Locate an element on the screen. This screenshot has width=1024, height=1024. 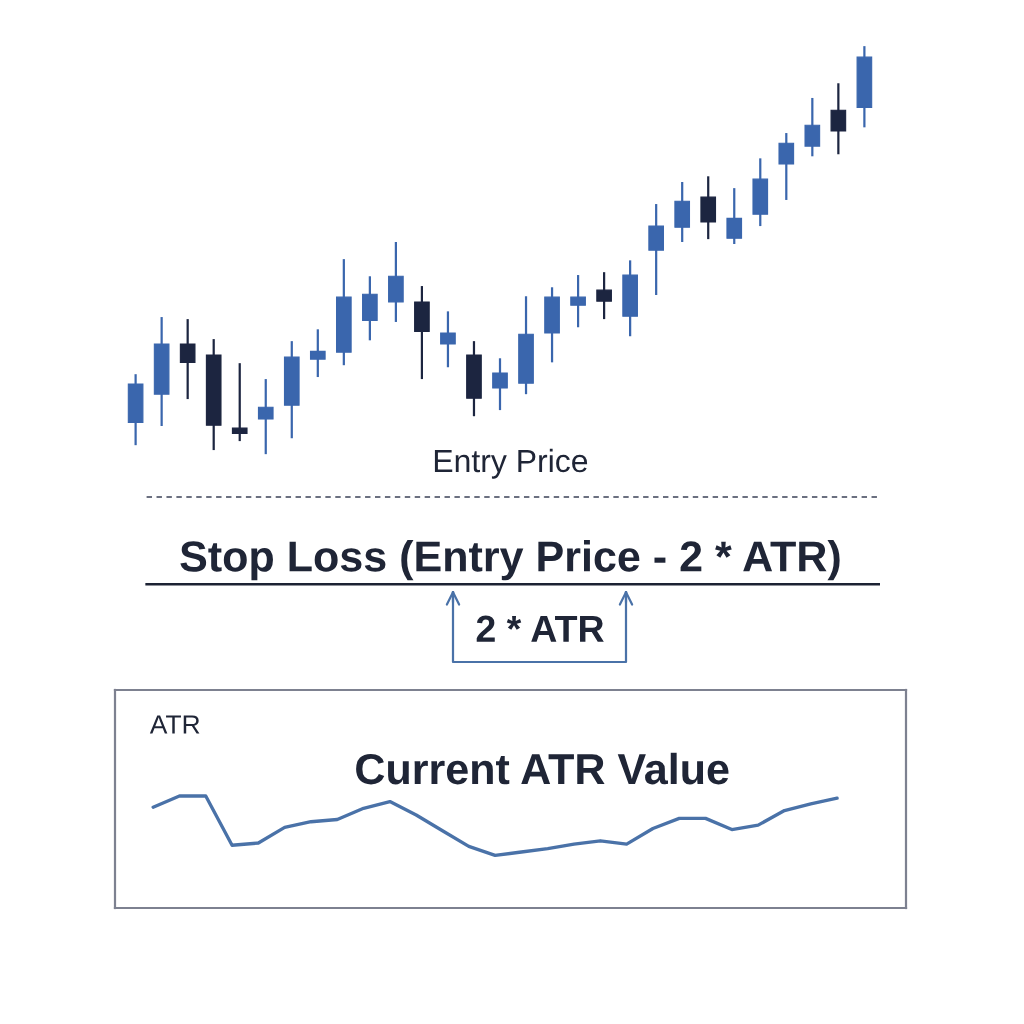
chart-title: ATR is located at coordinates (174, 724).